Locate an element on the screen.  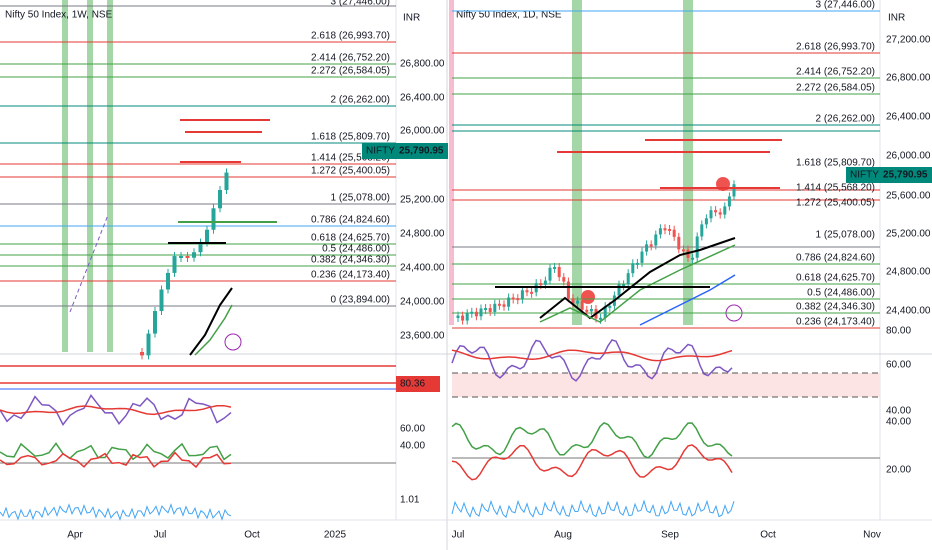
fib-label: 0.5 (24,486.00) is located at coordinates (356, 249).